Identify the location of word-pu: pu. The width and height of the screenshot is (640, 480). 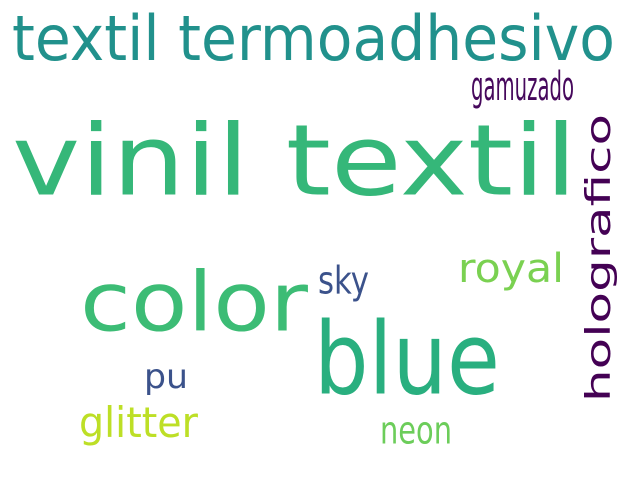
(166, 377).